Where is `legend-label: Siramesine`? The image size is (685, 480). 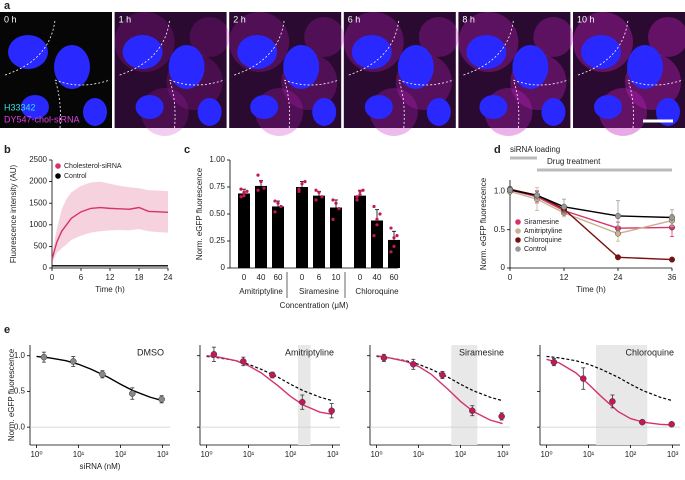 legend-label: Siramesine is located at coordinates (541, 222).